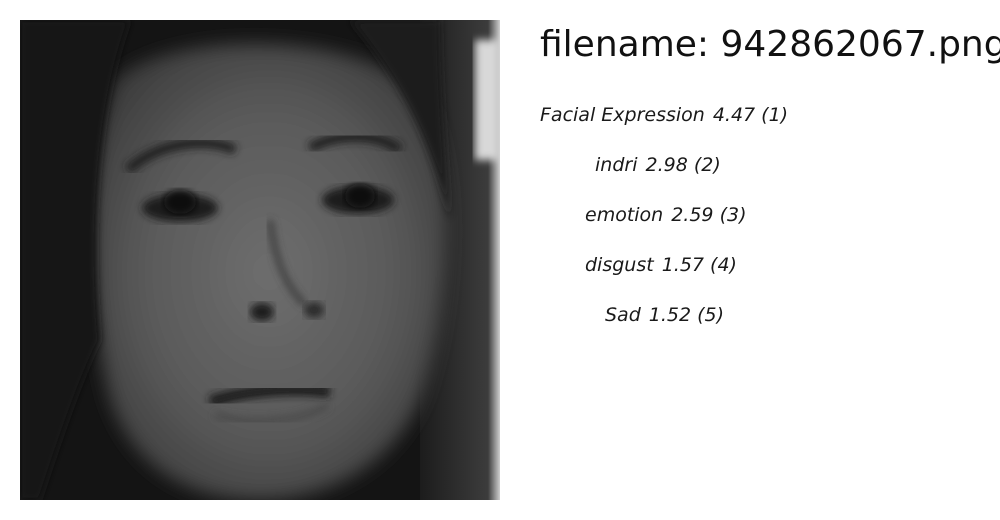 This screenshot has width=1000, height=520. I want to click on list-item: Facial Expression 4.47 (1), so click(670, 126).